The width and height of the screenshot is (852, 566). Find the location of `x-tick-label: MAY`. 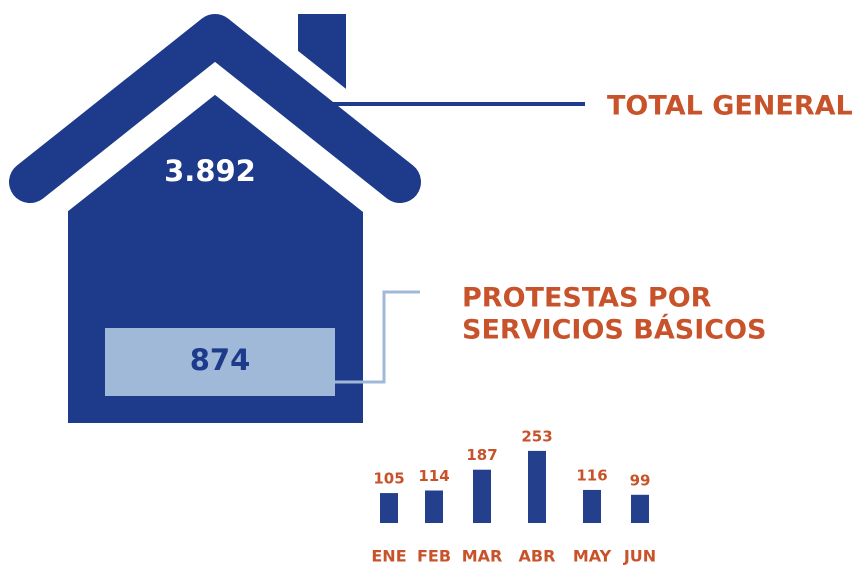

x-tick-label: MAY is located at coordinates (592, 556).